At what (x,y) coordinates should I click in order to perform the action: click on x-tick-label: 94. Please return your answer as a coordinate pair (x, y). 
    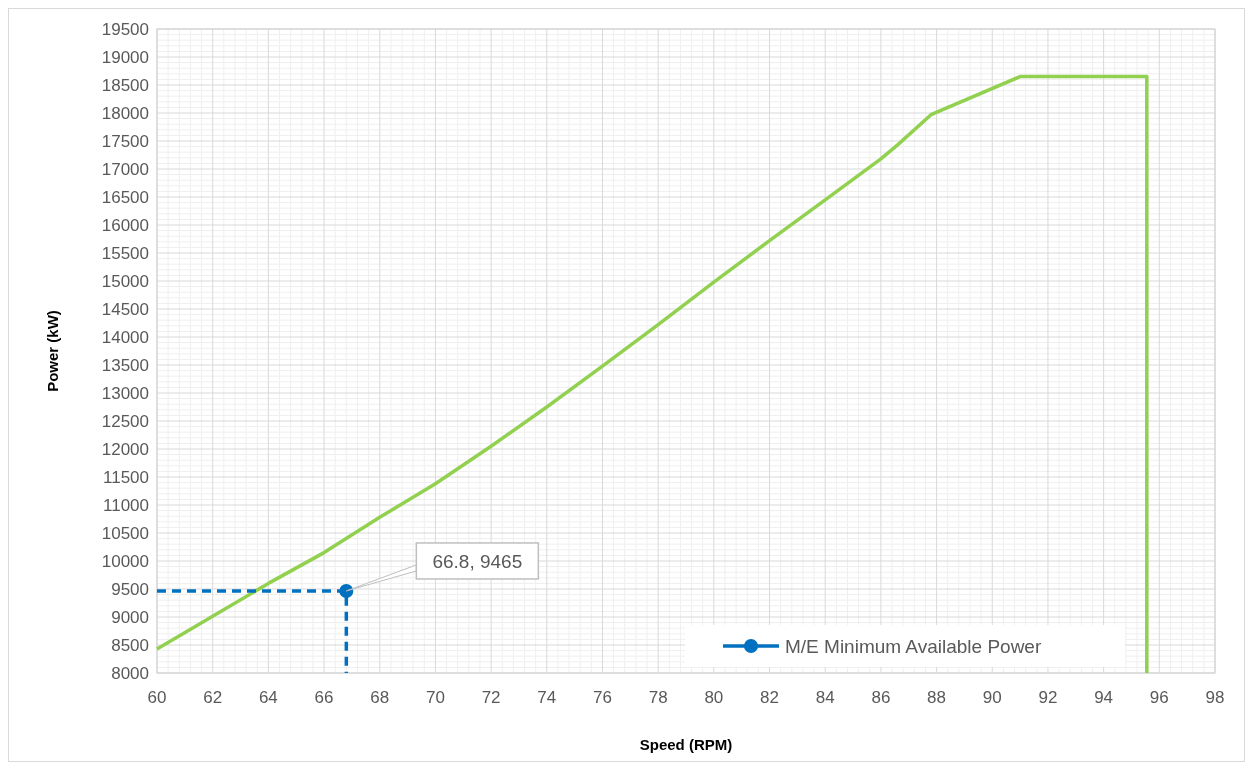
    Looking at the image, I should click on (1104, 697).